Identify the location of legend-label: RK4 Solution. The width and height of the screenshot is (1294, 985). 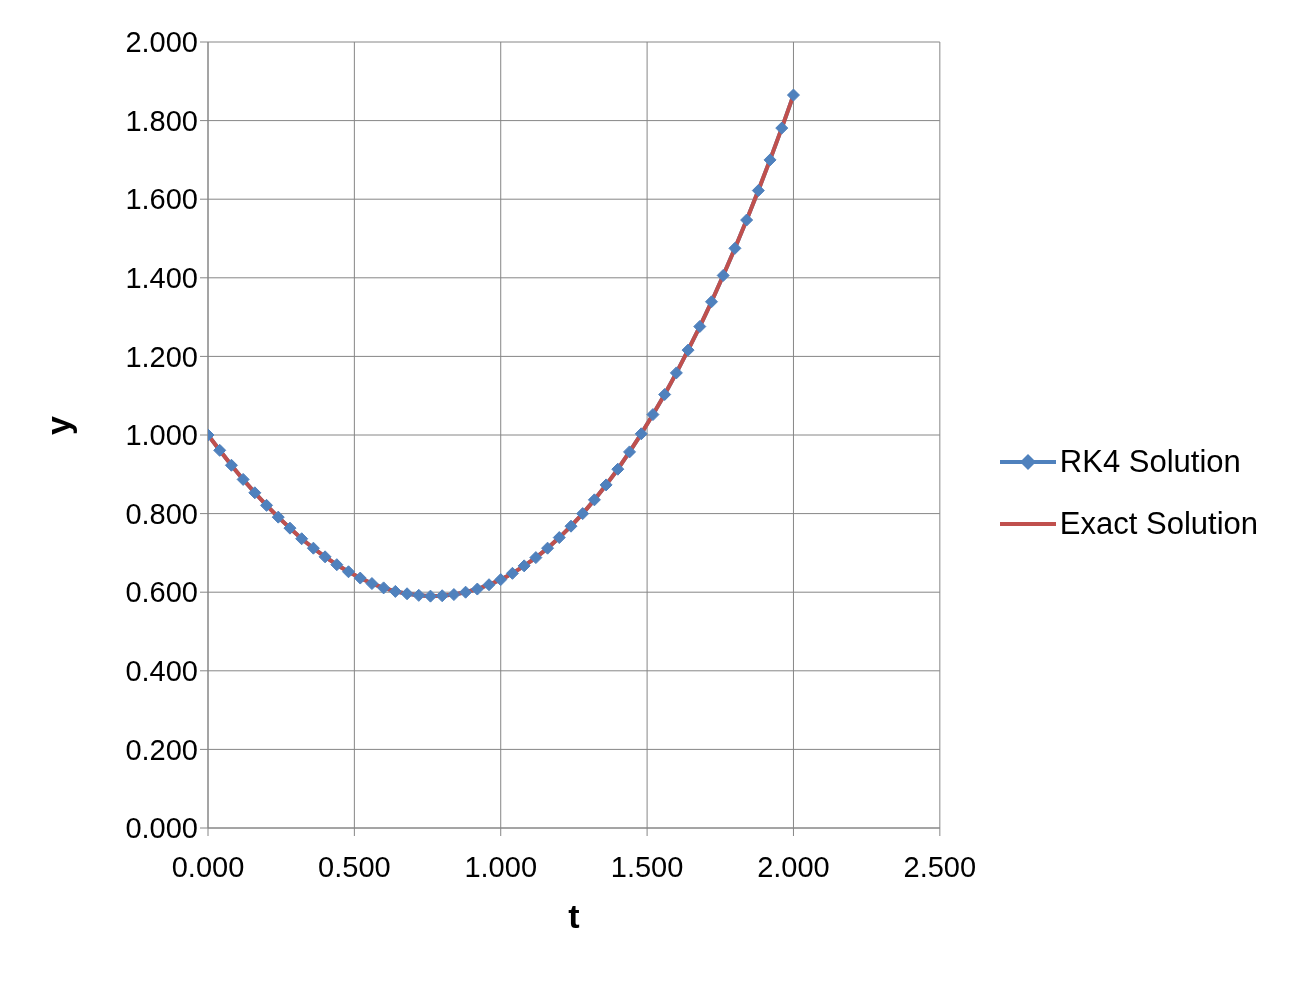
(1150, 462).